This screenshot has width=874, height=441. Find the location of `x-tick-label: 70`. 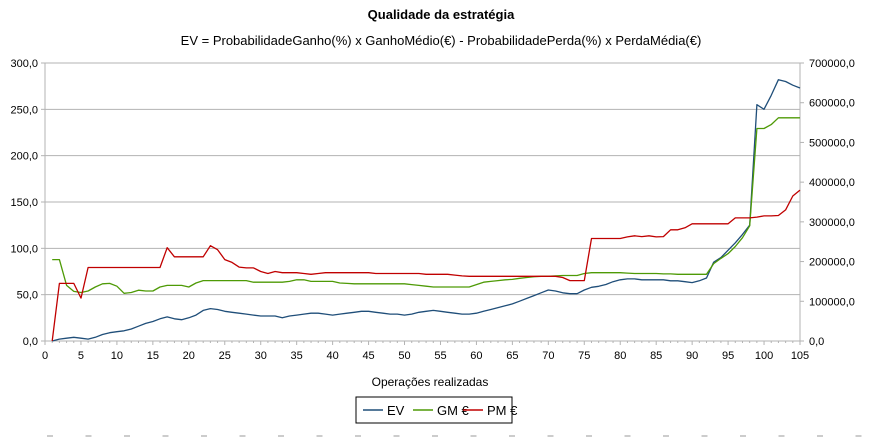

x-tick-label: 70 is located at coordinates (548, 356).